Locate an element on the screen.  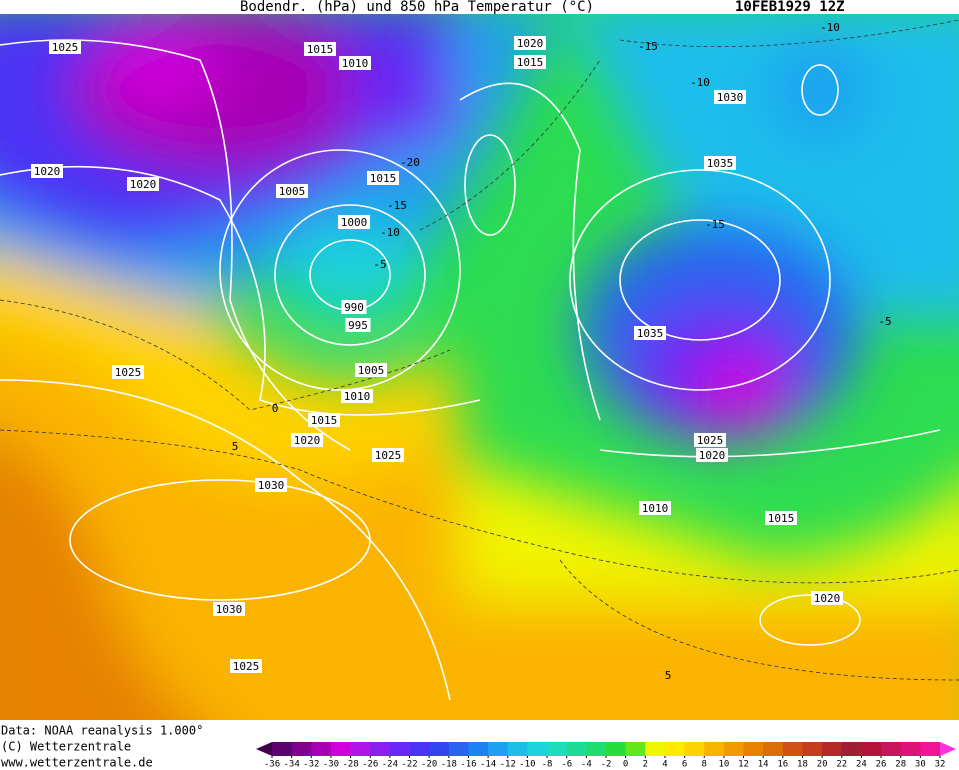
colorbar-tick-label: -22 is located at coordinates (409, 765).